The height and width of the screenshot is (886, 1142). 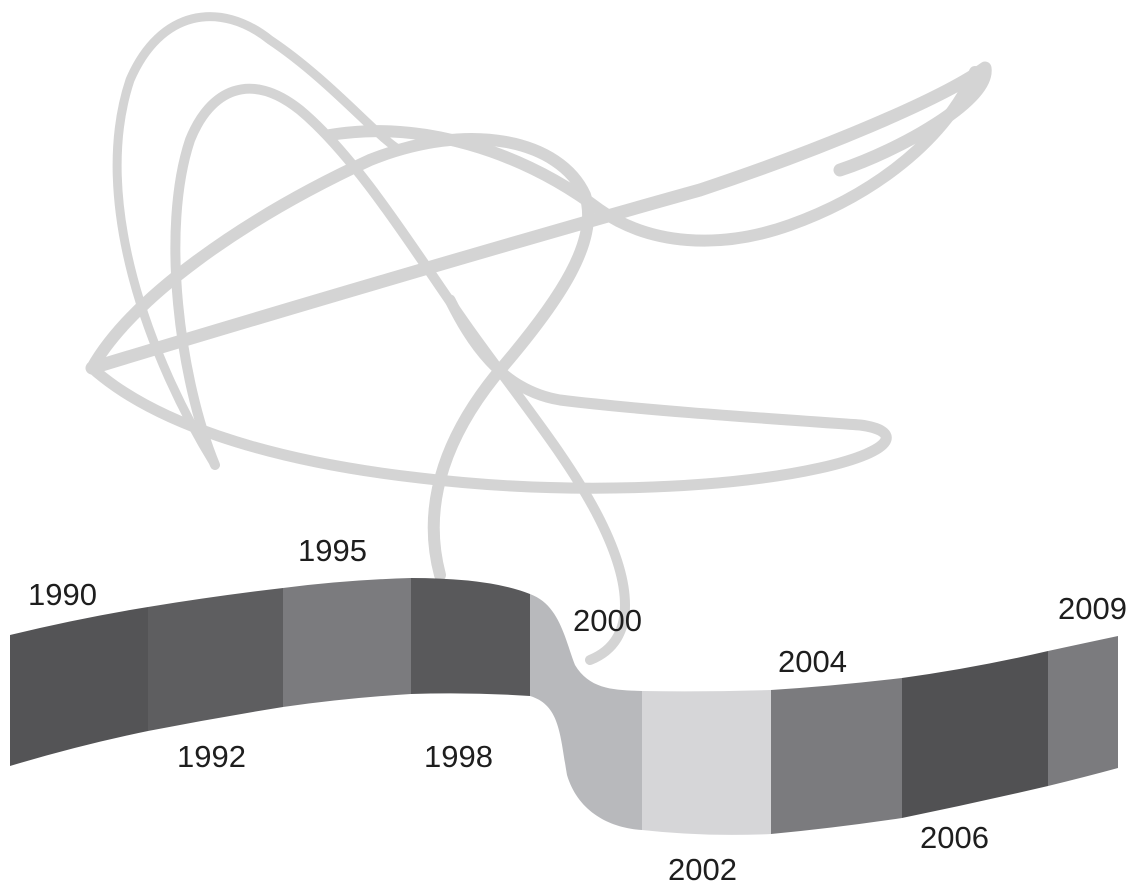 What do you see at coordinates (470, 637) in the screenshot?
I see `timeline-segment-1998` at bounding box center [470, 637].